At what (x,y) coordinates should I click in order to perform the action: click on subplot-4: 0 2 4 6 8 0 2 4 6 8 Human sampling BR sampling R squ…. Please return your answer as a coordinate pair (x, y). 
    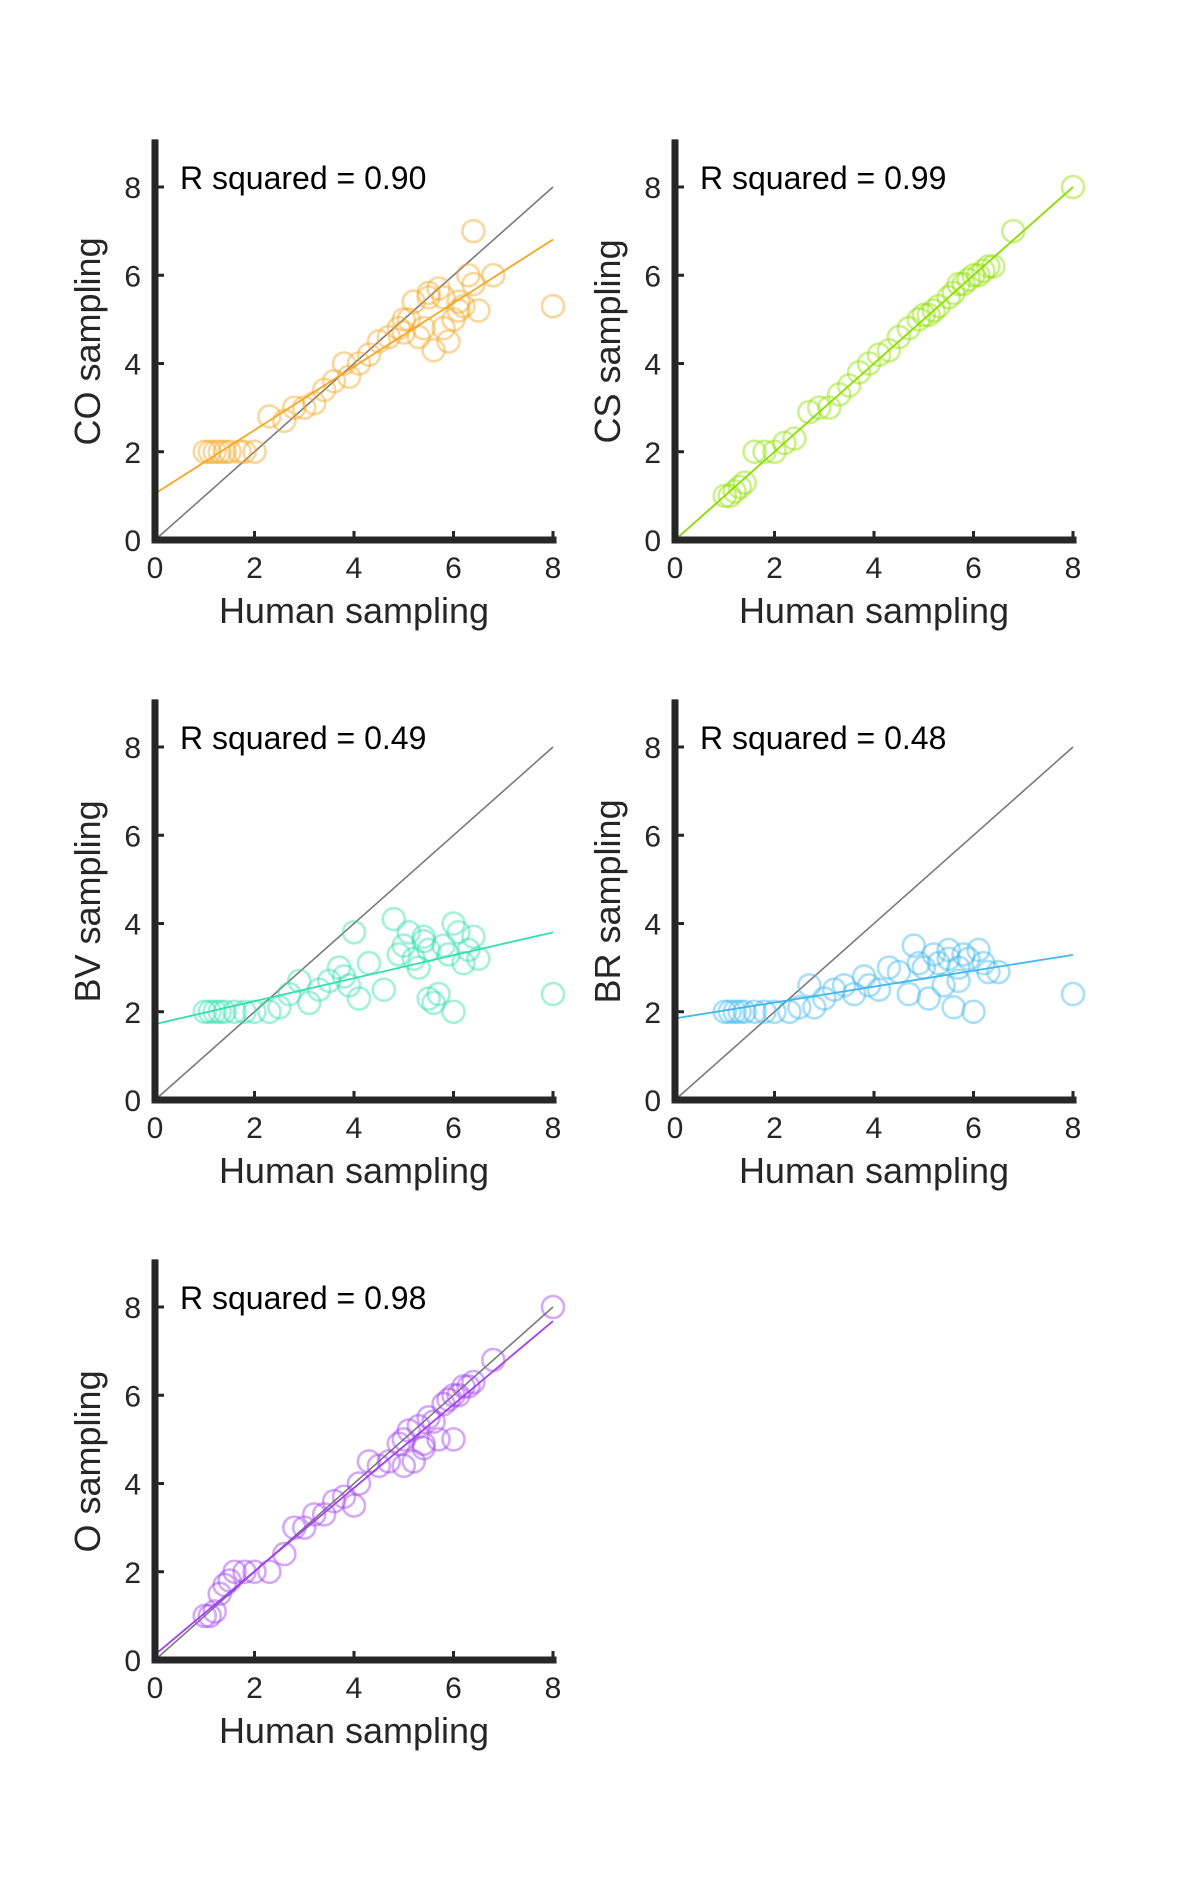
    Looking at the image, I should click on (836, 945).